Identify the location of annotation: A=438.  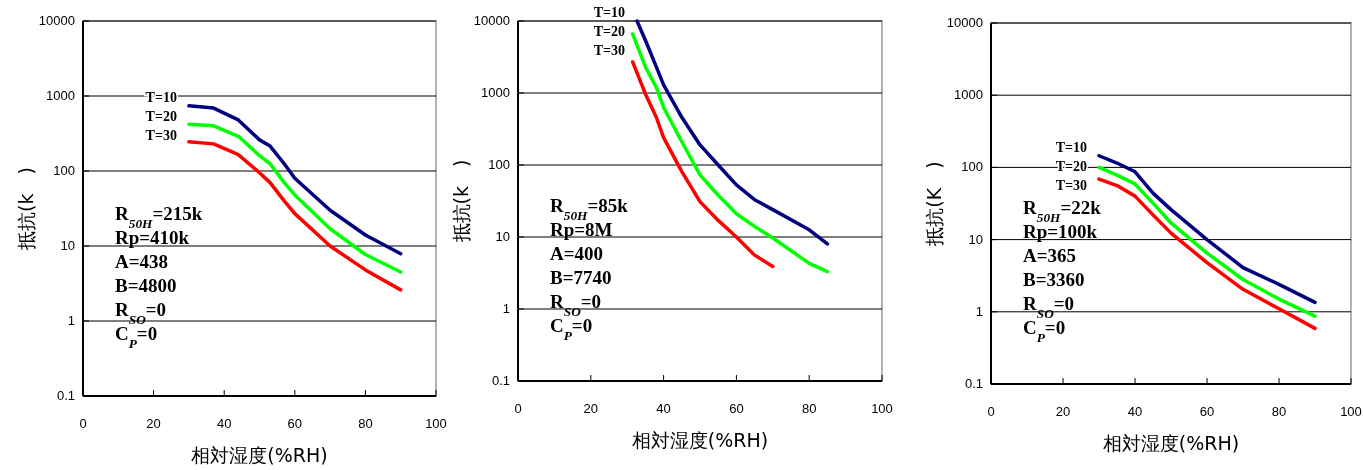
(142, 261).